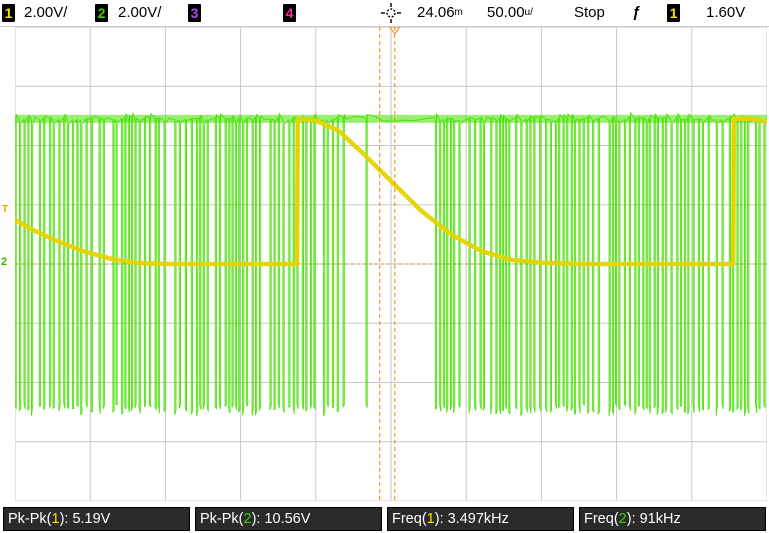 The width and height of the screenshot is (769, 533). What do you see at coordinates (194, 13) in the screenshot?
I see `channel-3-badge: 3` at bounding box center [194, 13].